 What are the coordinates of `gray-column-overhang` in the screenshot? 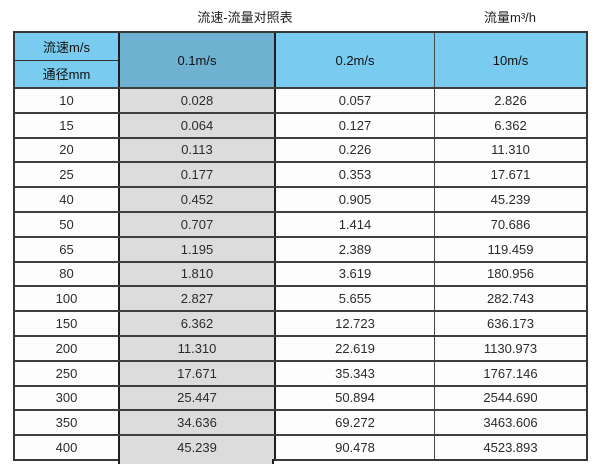 It's located at (196, 461).